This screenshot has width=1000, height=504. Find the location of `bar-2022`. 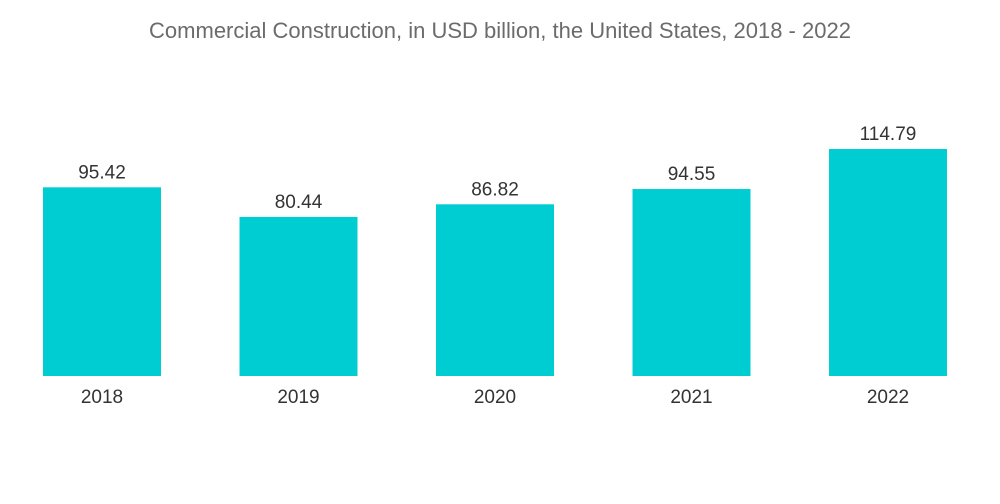

bar-2022 is located at coordinates (888, 262).